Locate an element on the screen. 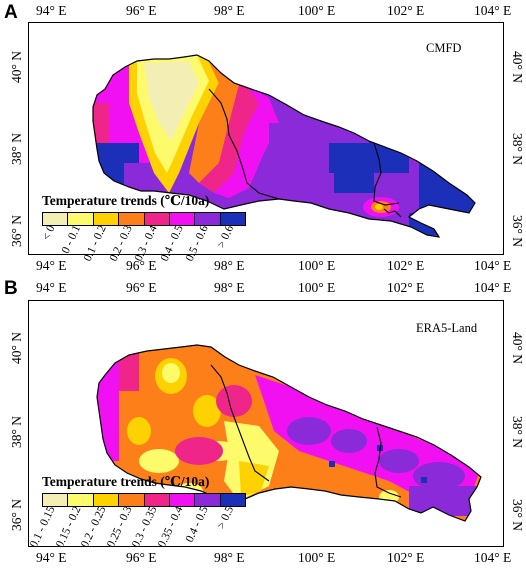  panel-a-bottom-xtick-5: 102° E is located at coordinates (406, 265).